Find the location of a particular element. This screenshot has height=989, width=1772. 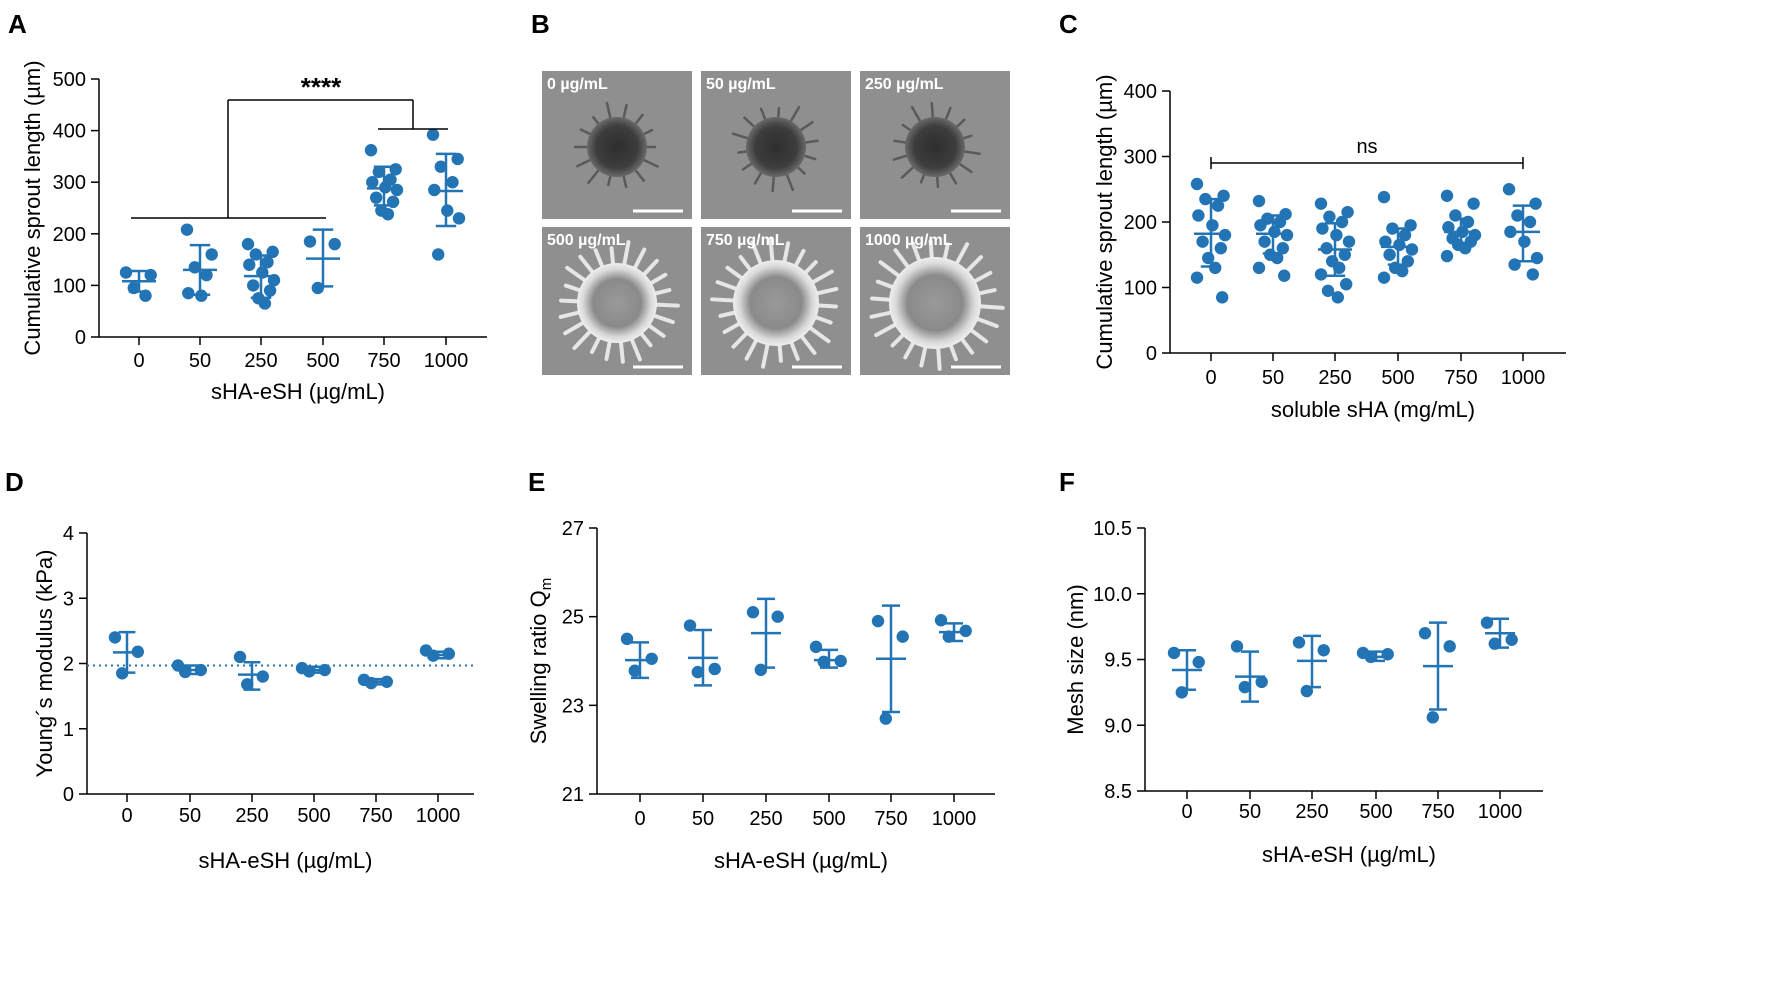

y-tick-label: 25 is located at coordinates (573, 618).